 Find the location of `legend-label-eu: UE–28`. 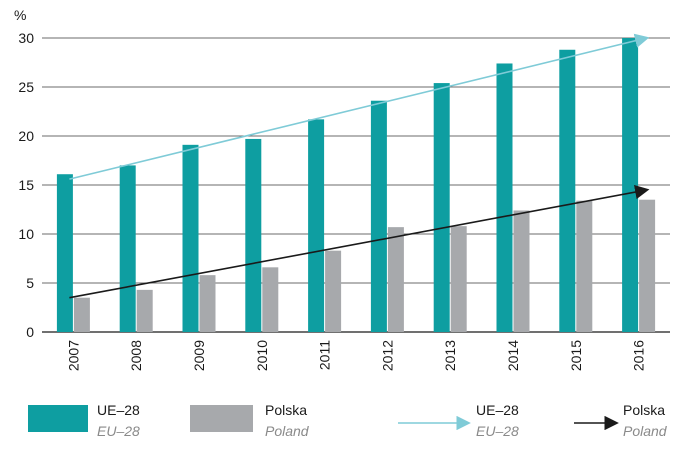

legend-label-eu: UE–28 is located at coordinates (118, 410).